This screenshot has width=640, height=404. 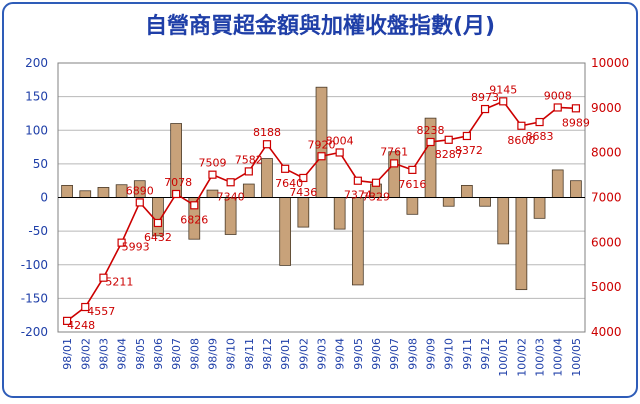 I want to click on line-data-label: 7616, so click(x=412, y=184).